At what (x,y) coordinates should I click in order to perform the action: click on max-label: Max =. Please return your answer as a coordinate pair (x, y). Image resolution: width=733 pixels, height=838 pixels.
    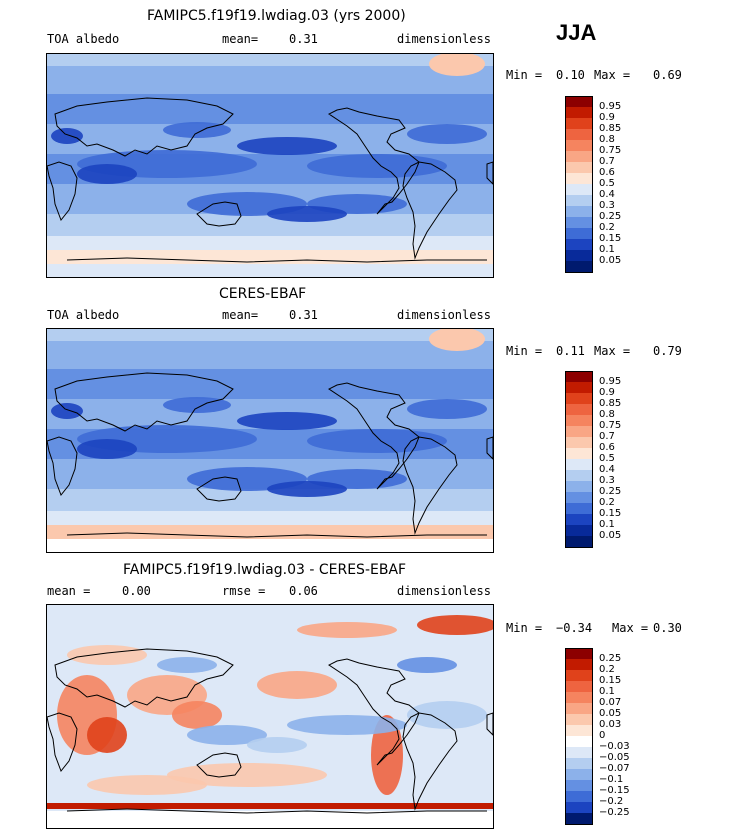
    Looking at the image, I should click on (630, 628).